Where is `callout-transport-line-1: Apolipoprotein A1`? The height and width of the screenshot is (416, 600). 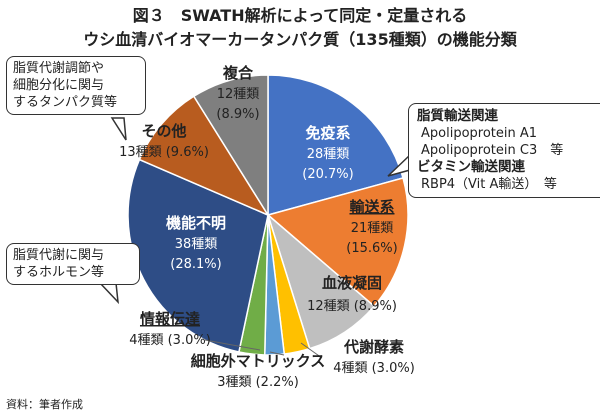 callout-transport-line-1: Apolipoprotein A1 is located at coordinates (479, 133).